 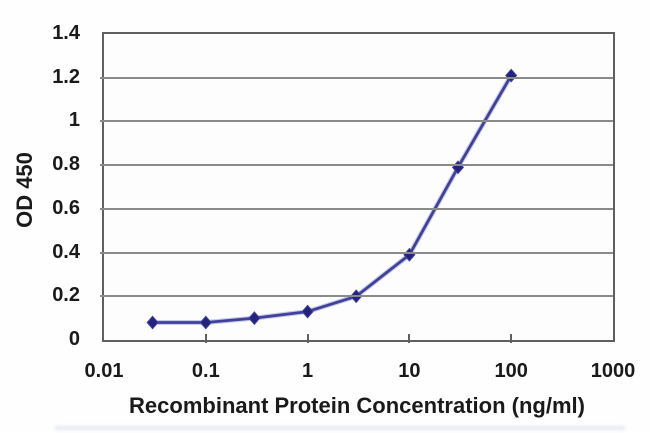 What do you see at coordinates (511, 371) in the screenshot?
I see `x-tick-label: 100` at bounding box center [511, 371].